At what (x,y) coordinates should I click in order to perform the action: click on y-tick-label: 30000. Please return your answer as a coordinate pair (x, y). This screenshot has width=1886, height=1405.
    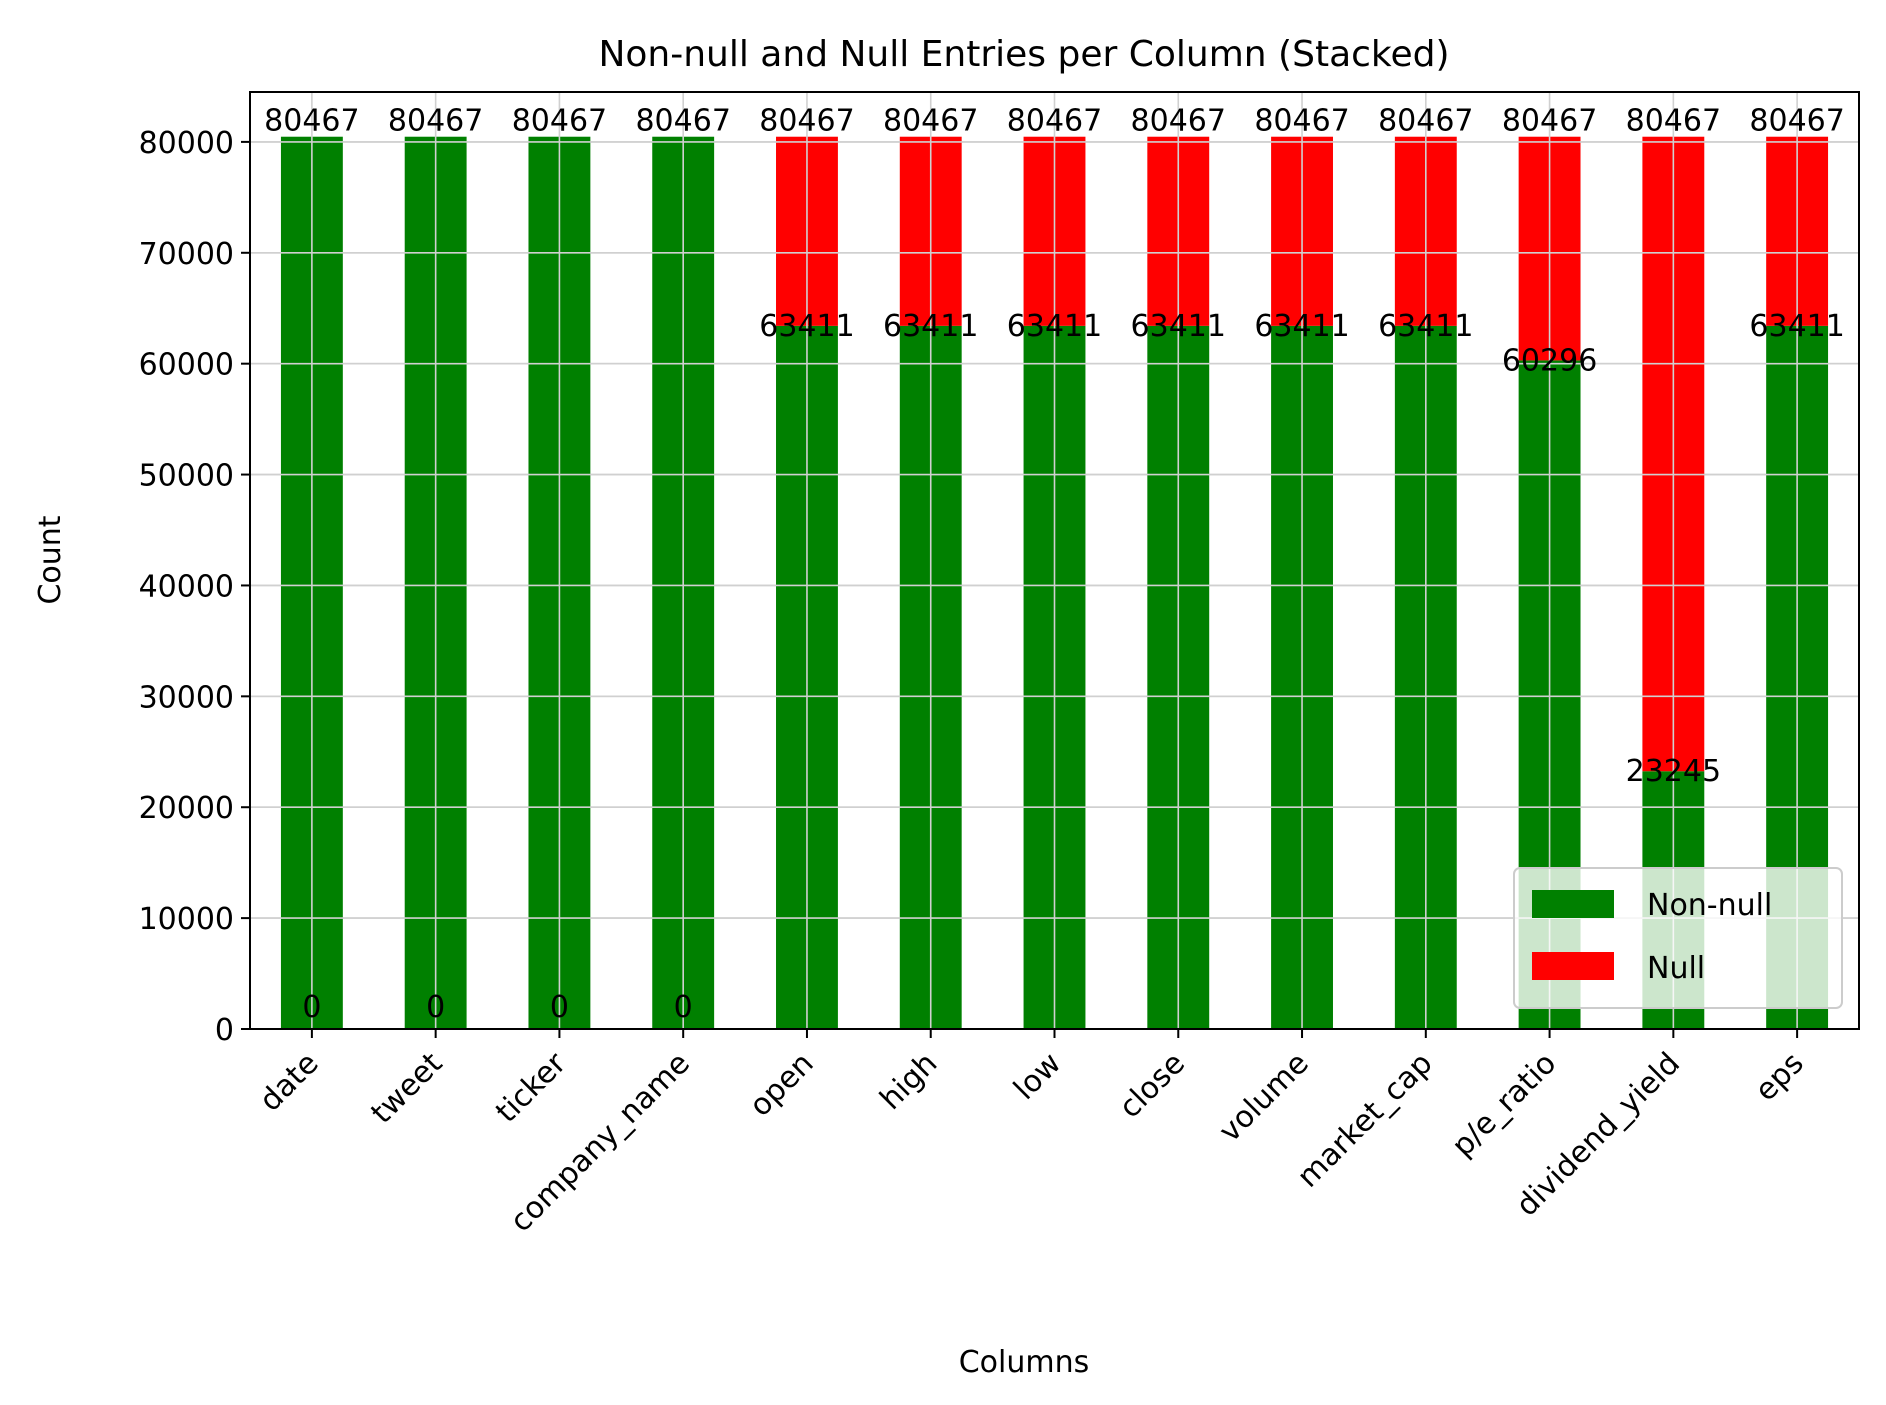
    Looking at the image, I should click on (186, 697).